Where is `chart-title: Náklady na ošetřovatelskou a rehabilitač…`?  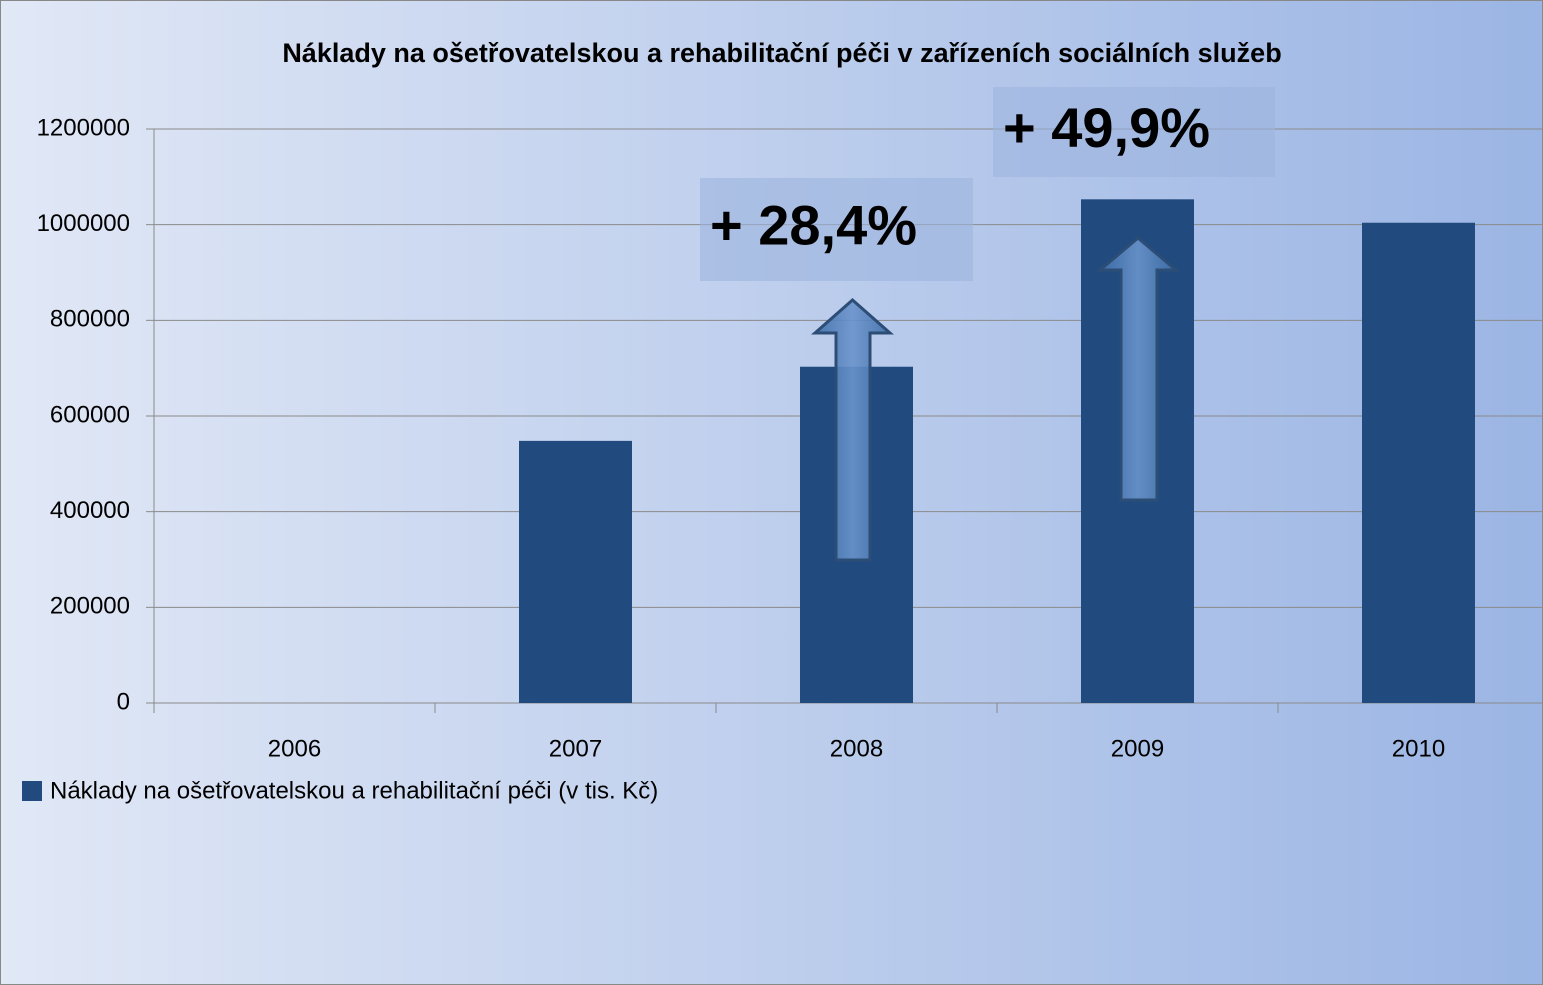 chart-title: Náklady na ošetřovatelskou a rehabilitač… is located at coordinates (781, 53).